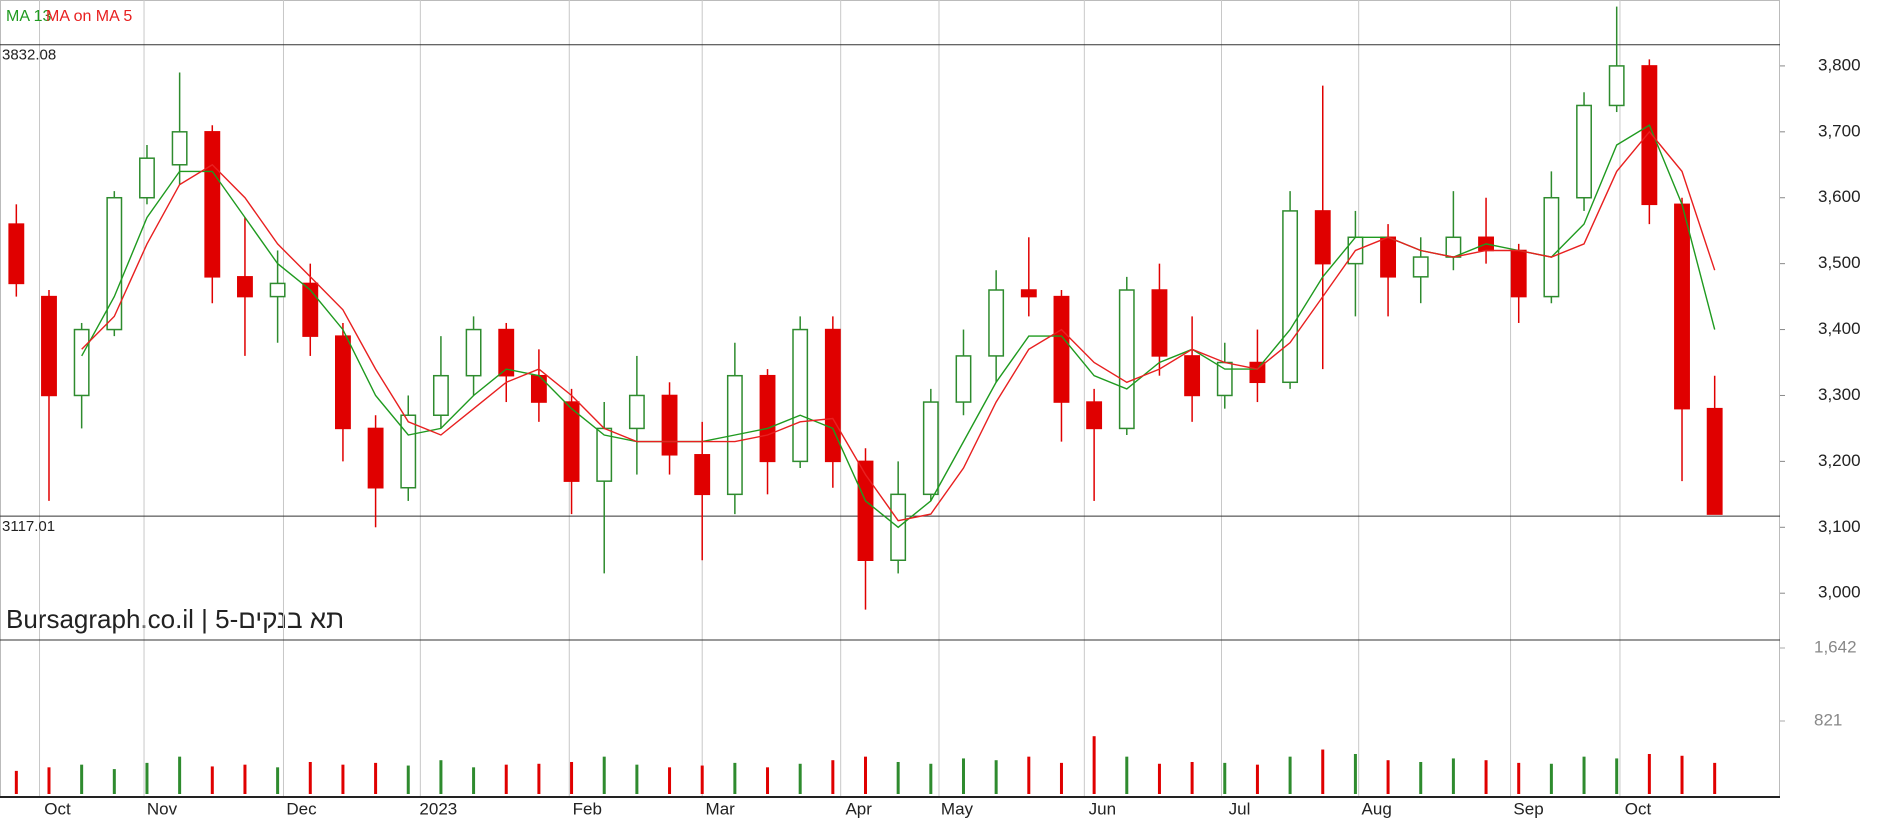 This screenshot has width=1880, height=822. What do you see at coordinates (1839, 460) in the screenshot?
I see `y-tick-label: 3,200` at bounding box center [1839, 460].